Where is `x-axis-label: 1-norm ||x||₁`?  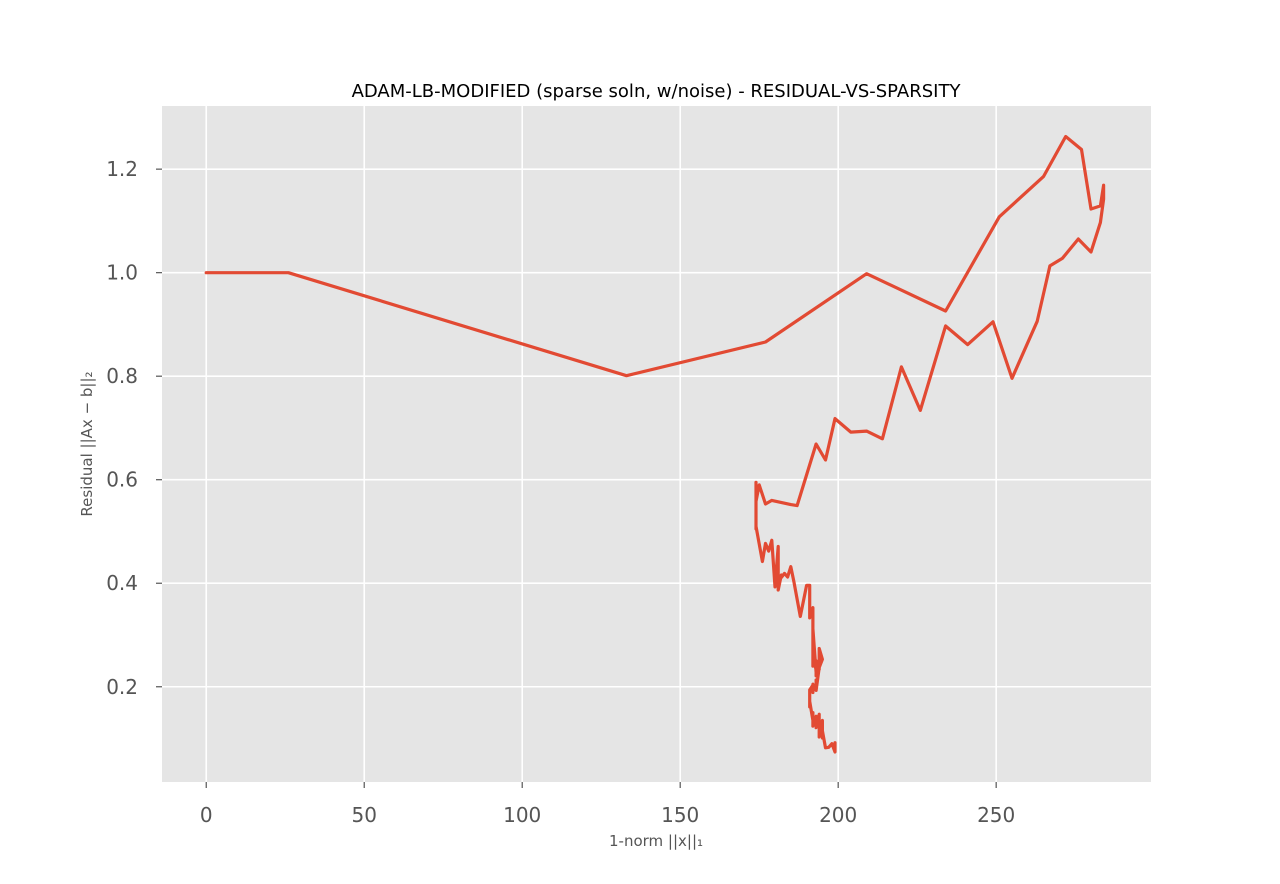
x-axis-label: 1-norm ||x||₁ is located at coordinates (656, 841).